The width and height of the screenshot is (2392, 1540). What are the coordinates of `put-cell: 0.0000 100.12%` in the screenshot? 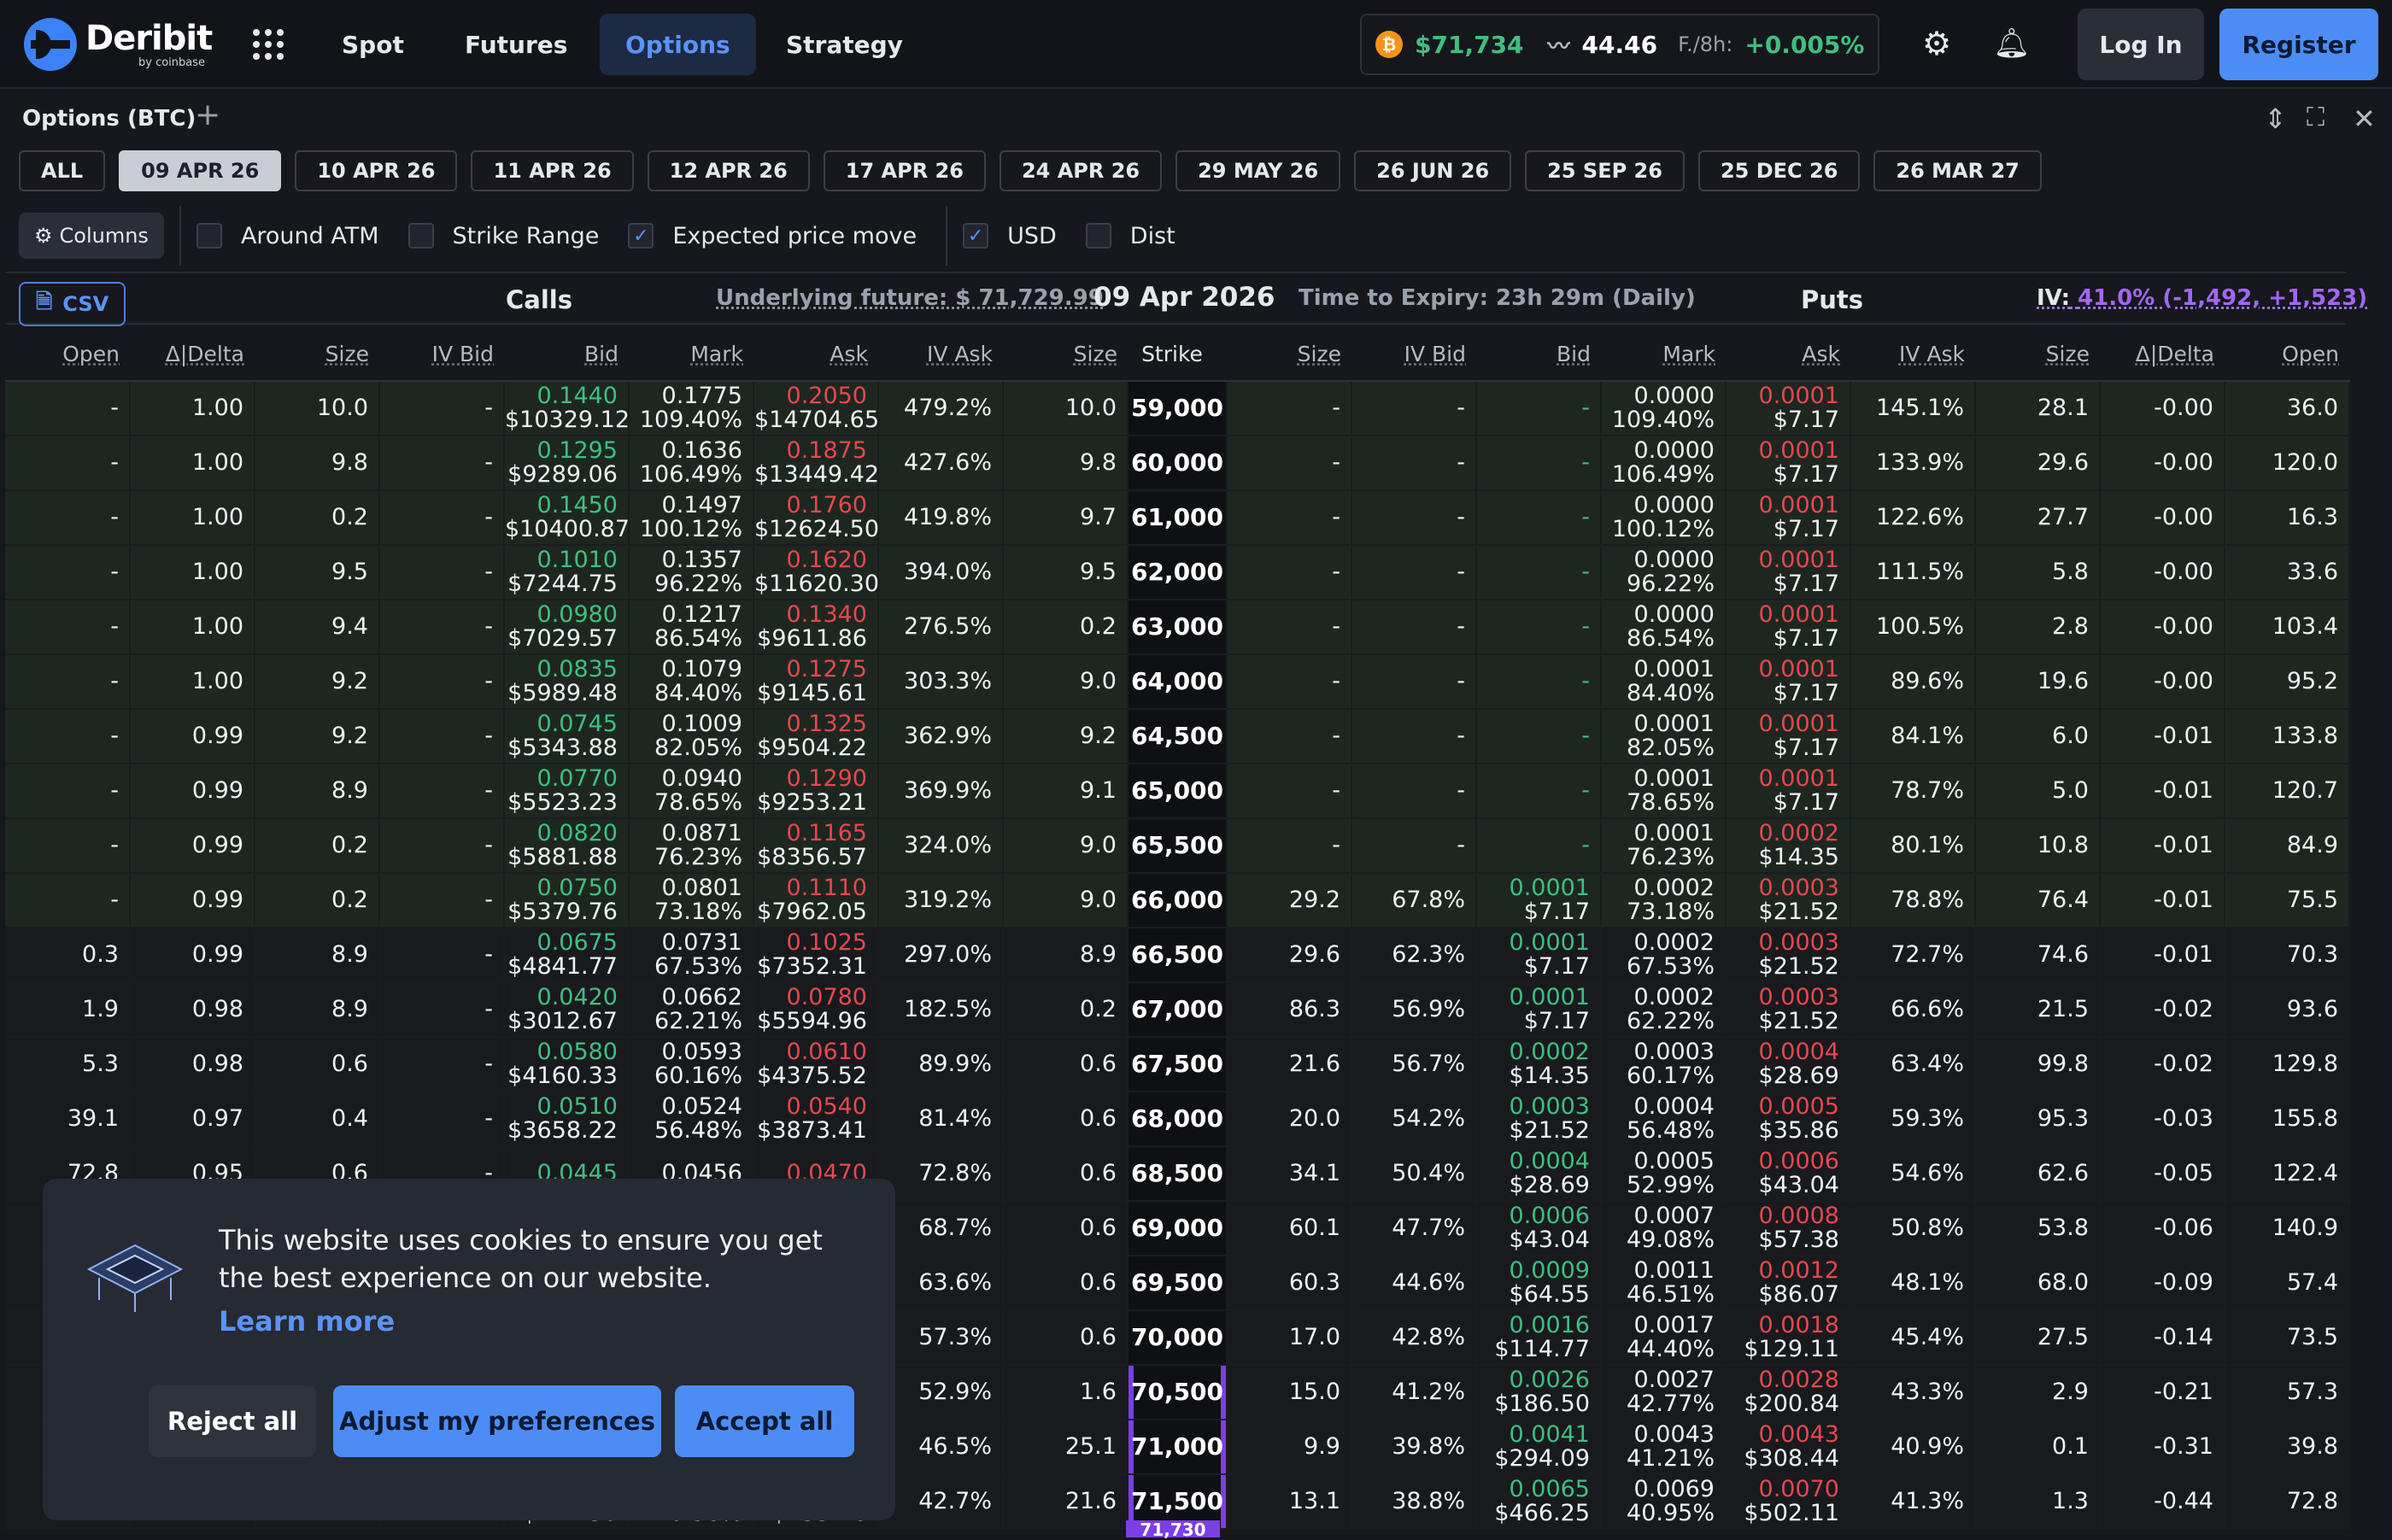 It's located at (1664, 518).